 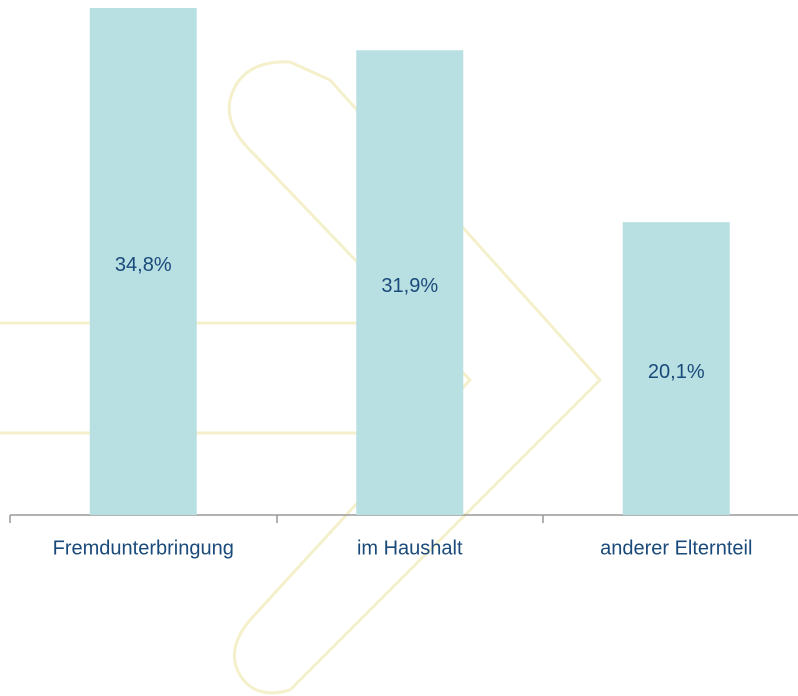 What do you see at coordinates (143, 548) in the screenshot?
I see `x-tick-label: Fremdunterbringung` at bounding box center [143, 548].